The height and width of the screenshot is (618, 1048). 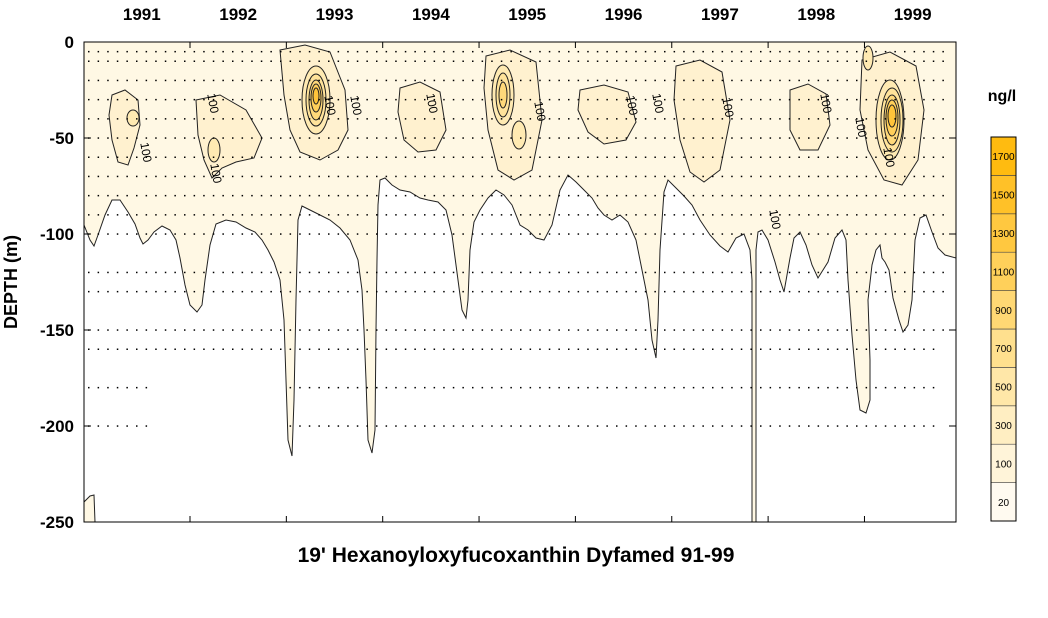 What do you see at coordinates (1003, 426) in the screenshot?
I see `colorbar-level-label: 300` at bounding box center [1003, 426].